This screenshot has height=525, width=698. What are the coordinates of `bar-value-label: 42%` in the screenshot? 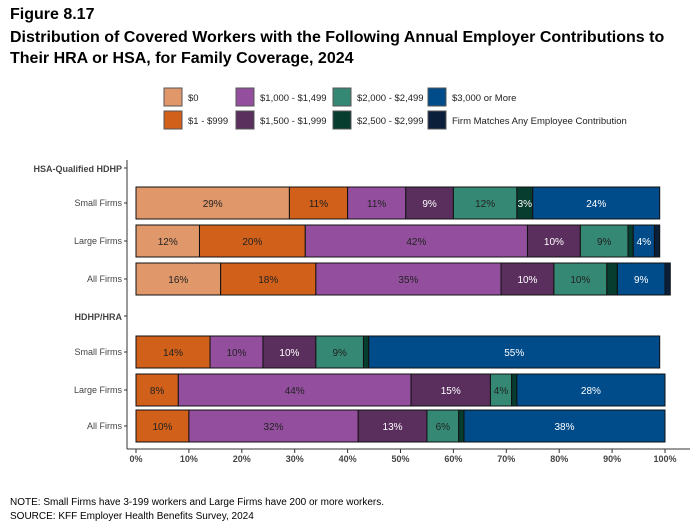 It's located at (416, 242).